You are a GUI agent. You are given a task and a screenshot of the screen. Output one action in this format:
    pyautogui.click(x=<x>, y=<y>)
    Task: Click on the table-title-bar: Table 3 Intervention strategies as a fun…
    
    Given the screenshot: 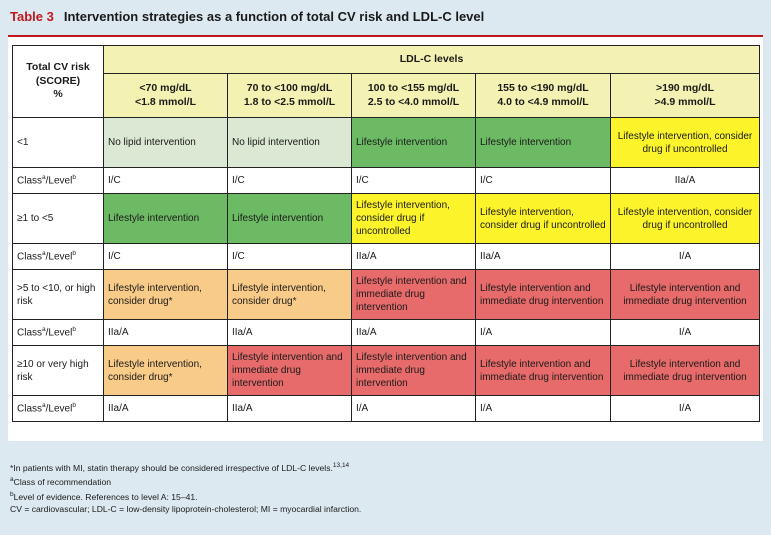 What is the action you would take?
    pyautogui.click(x=385, y=16)
    